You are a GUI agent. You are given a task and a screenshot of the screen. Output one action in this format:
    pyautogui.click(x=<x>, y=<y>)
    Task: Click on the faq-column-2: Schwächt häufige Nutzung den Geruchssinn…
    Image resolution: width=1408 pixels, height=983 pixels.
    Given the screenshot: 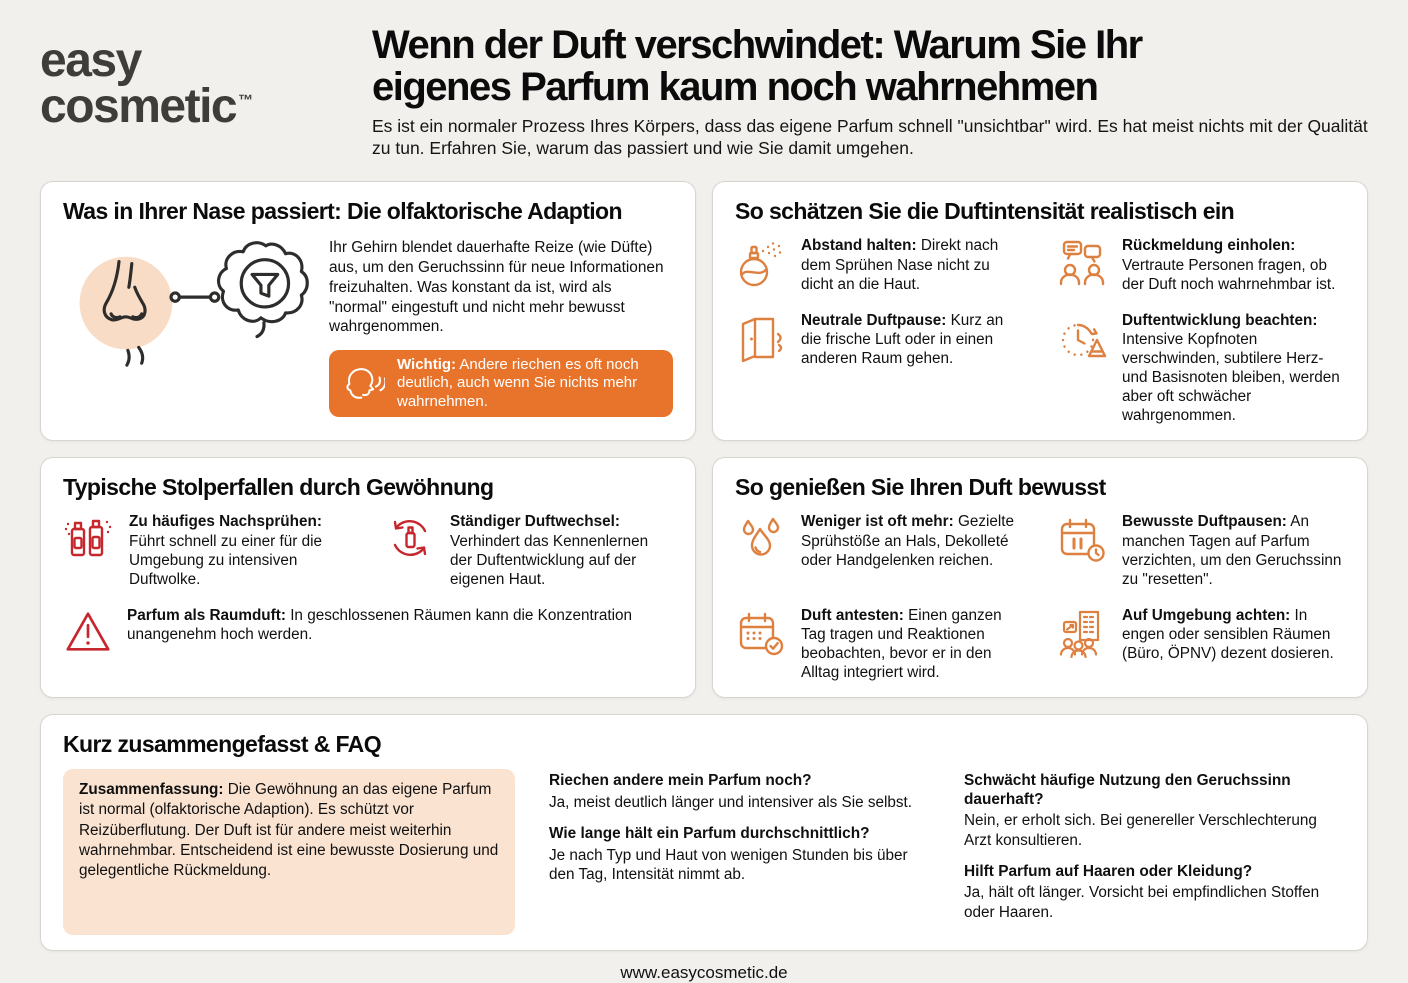 What is the action you would take?
    pyautogui.click(x=1154, y=852)
    